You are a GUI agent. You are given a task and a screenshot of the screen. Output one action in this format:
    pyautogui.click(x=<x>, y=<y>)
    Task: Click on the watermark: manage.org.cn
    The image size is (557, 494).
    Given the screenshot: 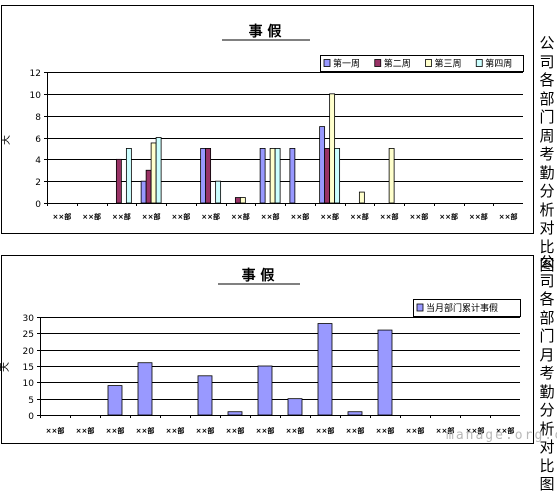 What is the action you would take?
    pyautogui.click(x=501, y=435)
    